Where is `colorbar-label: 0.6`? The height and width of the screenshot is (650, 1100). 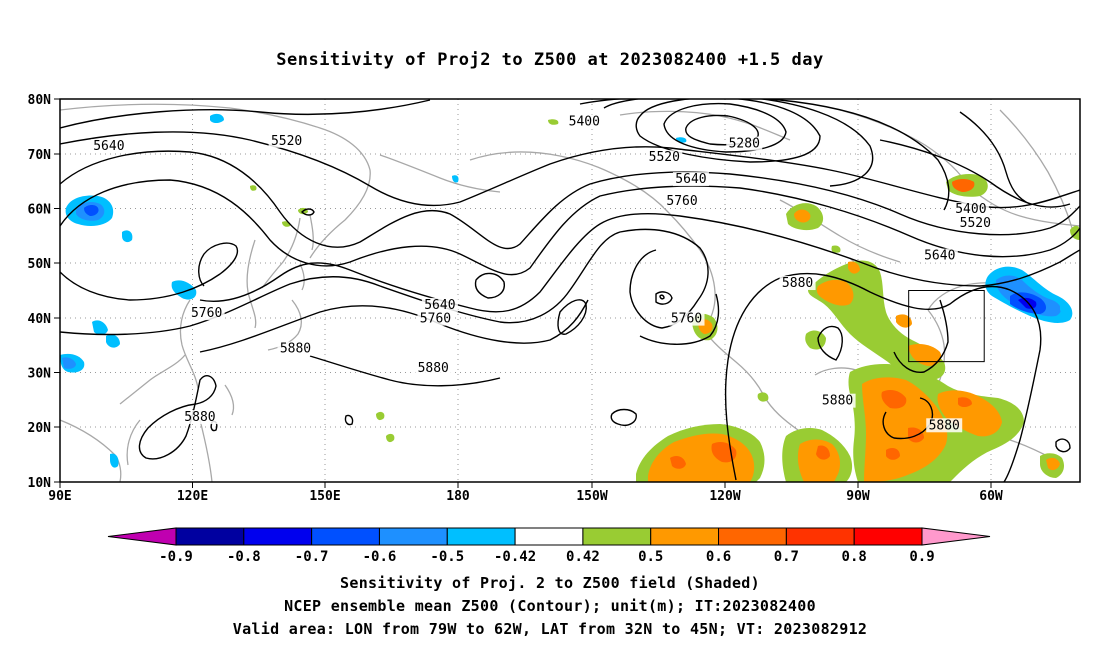 colorbar-label: 0.6 is located at coordinates (718, 557).